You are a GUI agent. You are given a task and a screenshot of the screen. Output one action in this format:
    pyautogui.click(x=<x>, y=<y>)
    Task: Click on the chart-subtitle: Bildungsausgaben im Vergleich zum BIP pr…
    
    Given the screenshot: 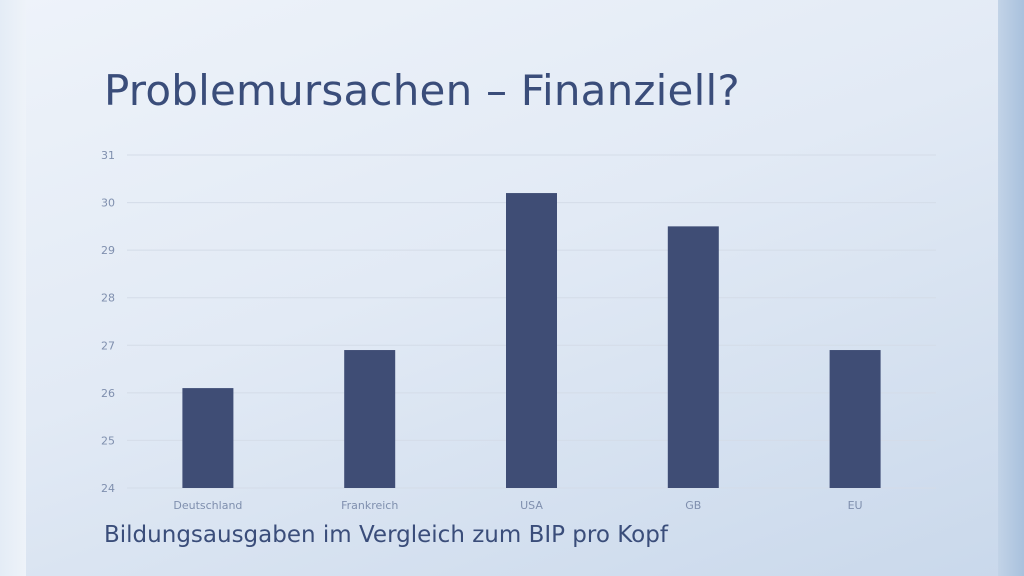 What is the action you would take?
    pyautogui.click(x=386, y=535)
    